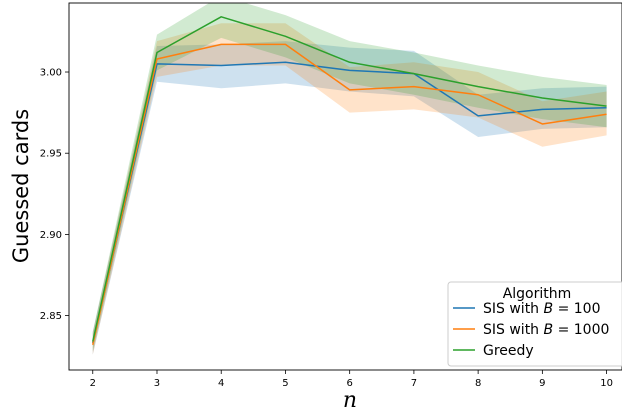 The image size is (622, 413). Describe the element at coordinates (606, 383) in the screenshot. I see `x-tick-label: 10` at that location.